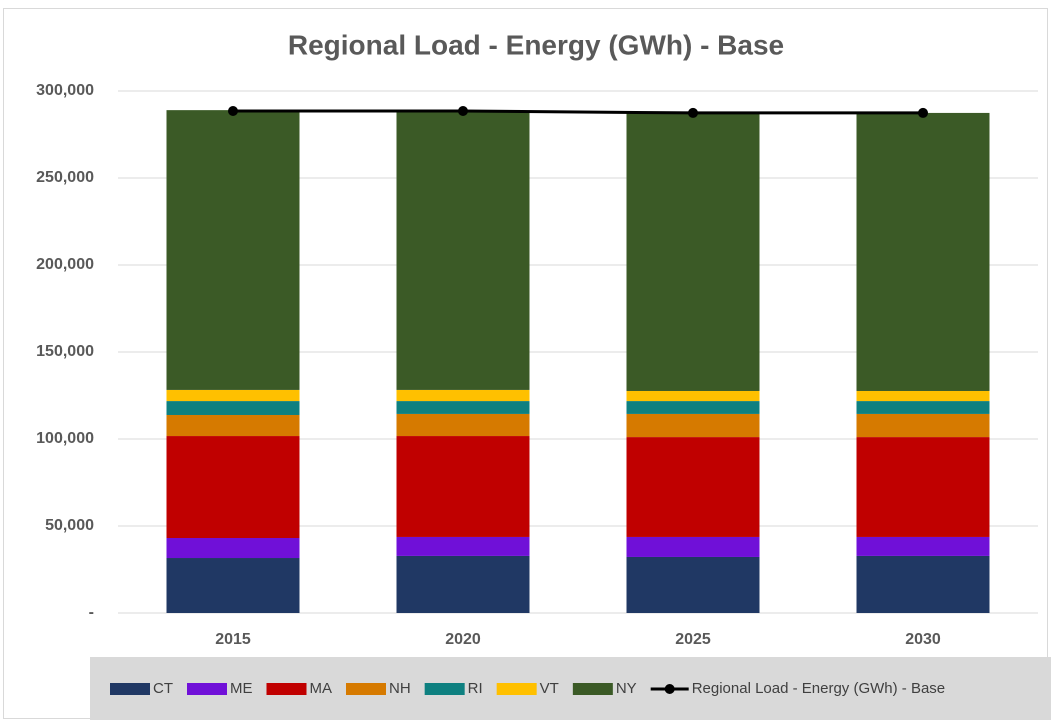 The height and width of the screenshot is (723, 1051). I want to click on x-tick-label: 2030, so click(923, 639).